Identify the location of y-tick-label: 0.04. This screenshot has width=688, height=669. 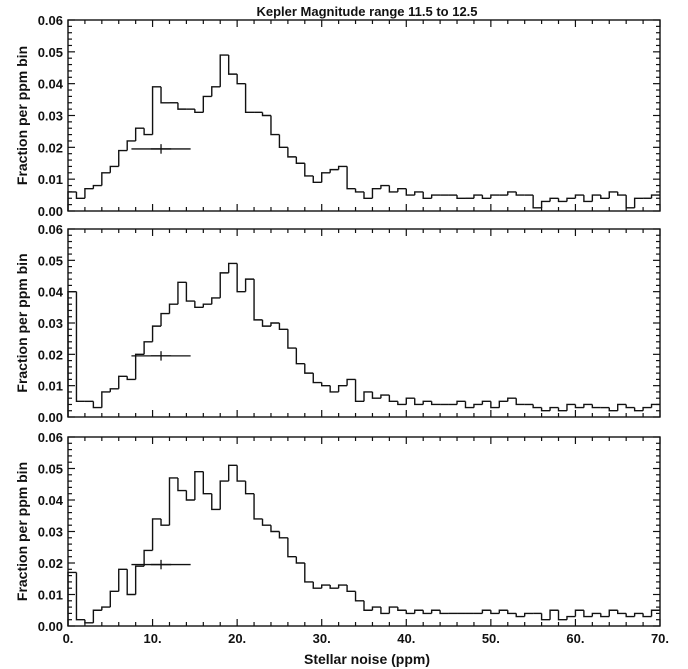
(51, 84).